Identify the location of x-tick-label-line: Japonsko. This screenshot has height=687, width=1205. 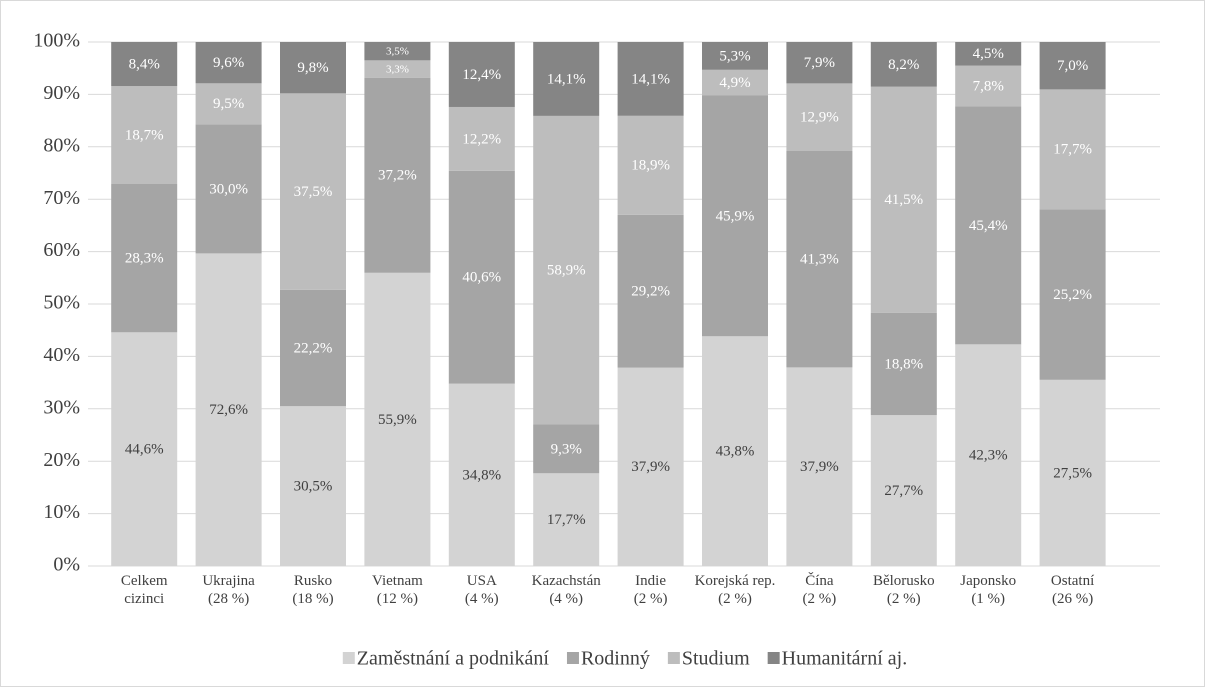
(988, 581).